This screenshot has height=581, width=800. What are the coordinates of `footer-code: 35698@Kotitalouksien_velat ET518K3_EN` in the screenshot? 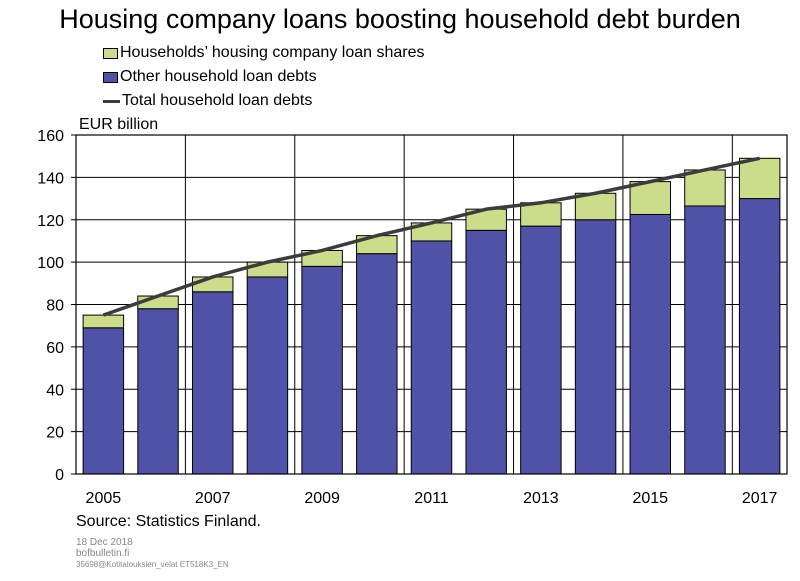 It's located at (152, 564).